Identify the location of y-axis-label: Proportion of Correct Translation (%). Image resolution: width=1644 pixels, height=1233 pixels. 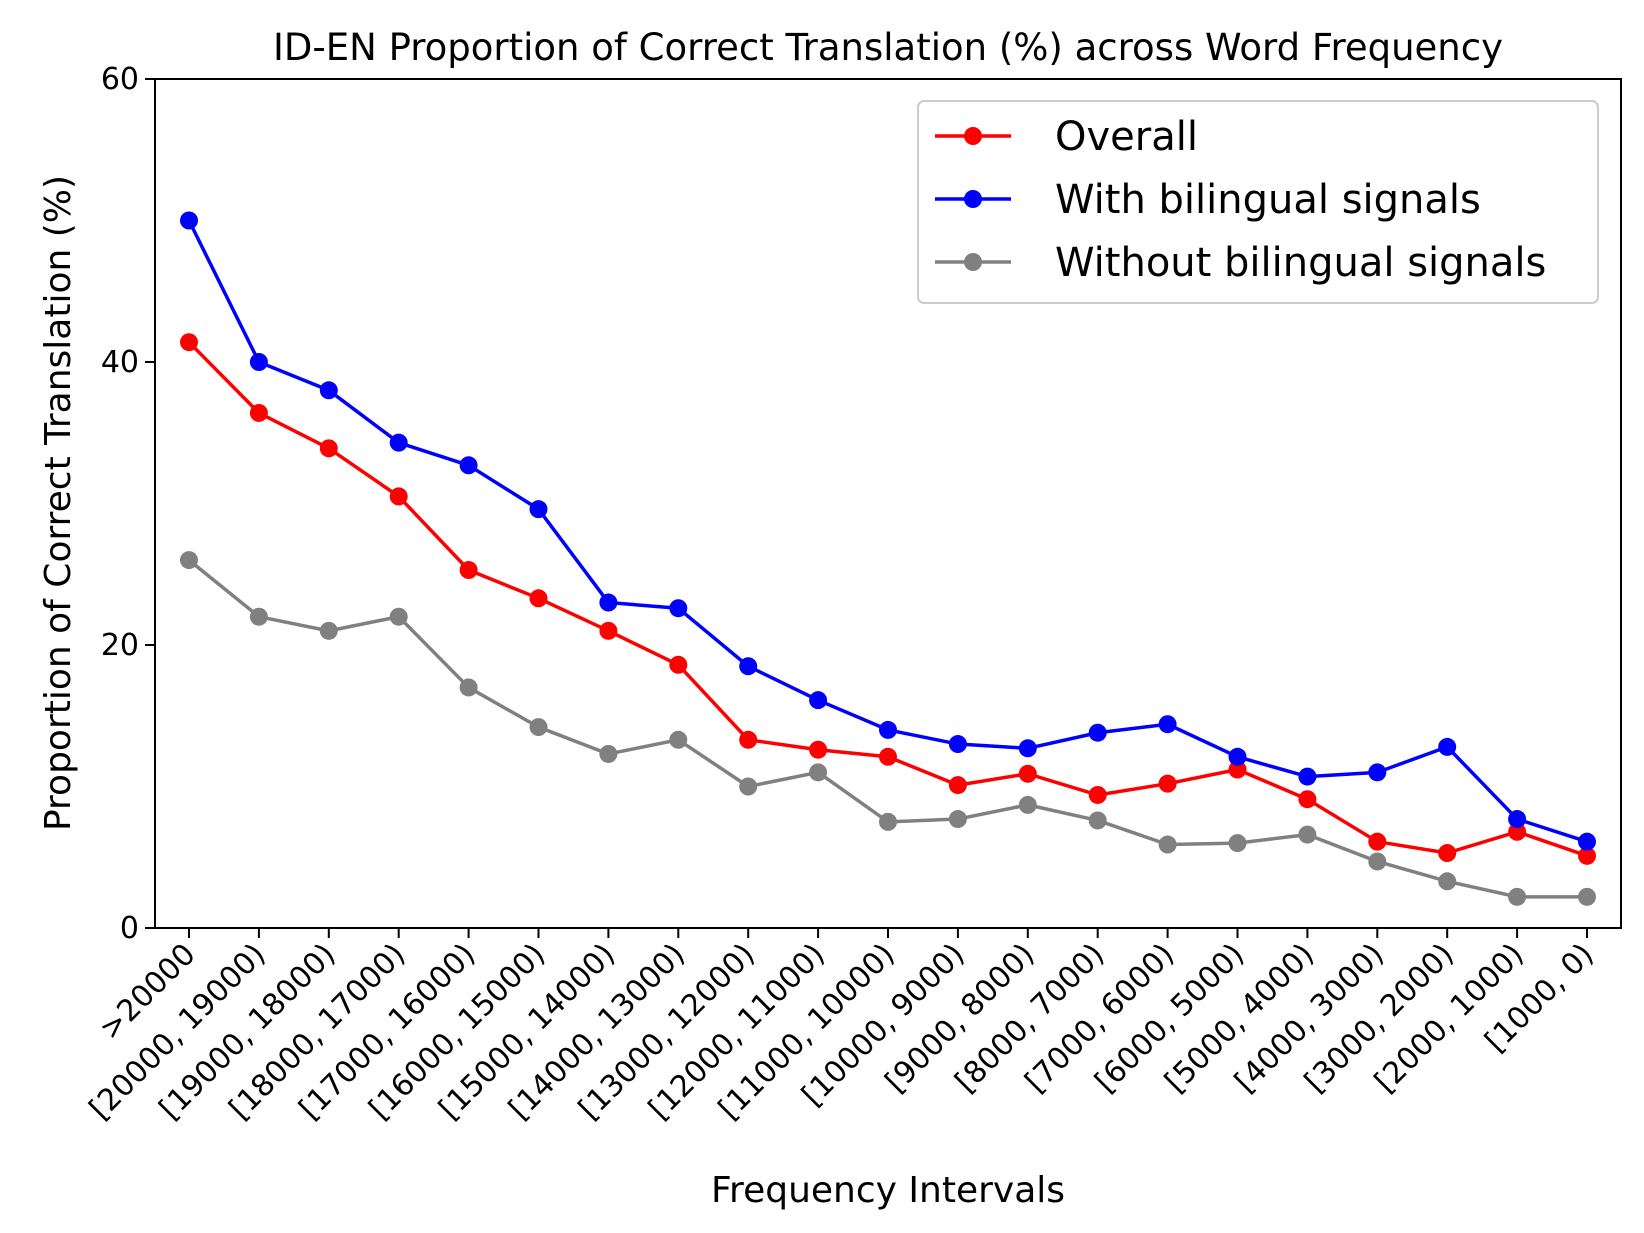
(58, 503).